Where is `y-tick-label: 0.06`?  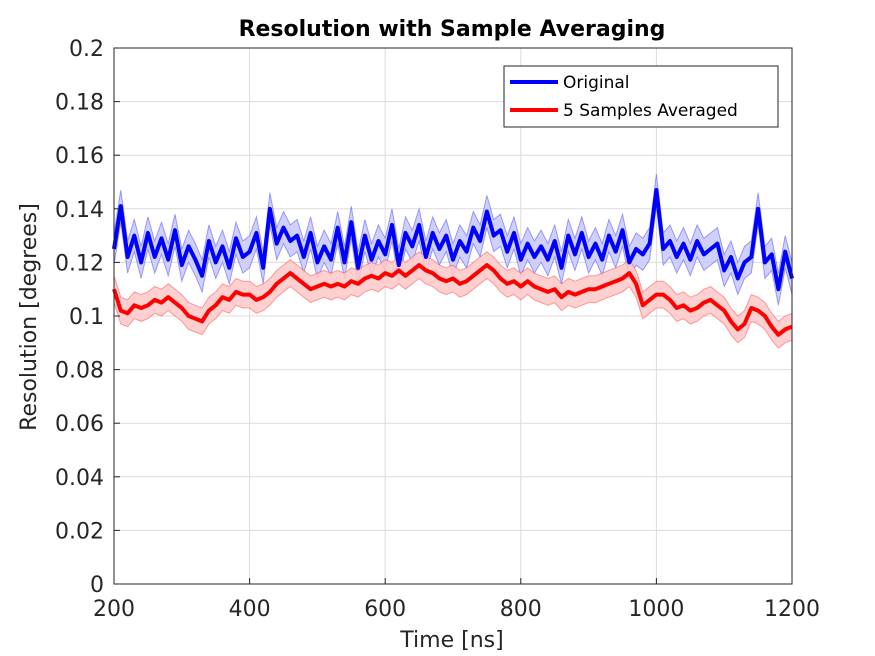
y-tick-label: 0.06 is located at coordinates (79, 424).